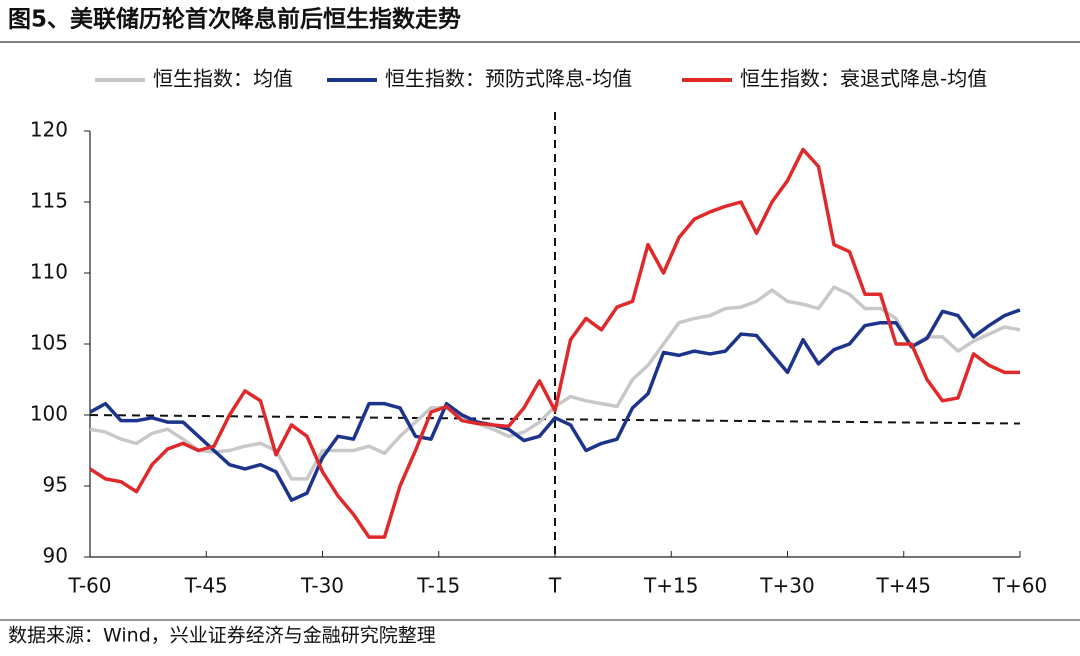 Image resolution: width=1080 pixels, height=656 pixels. Describe the element at coordinates (49, 272) in the screenshot. I see `y-tick-label: 110` at that location.